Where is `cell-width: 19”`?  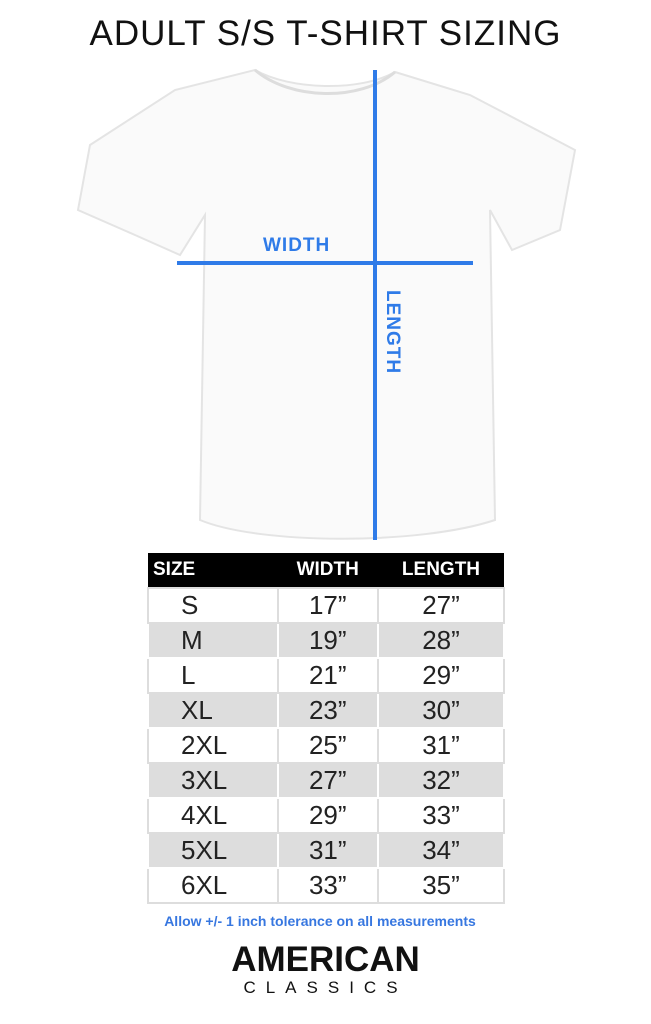
cell-width: 19” is located at coordinates (327, 640).